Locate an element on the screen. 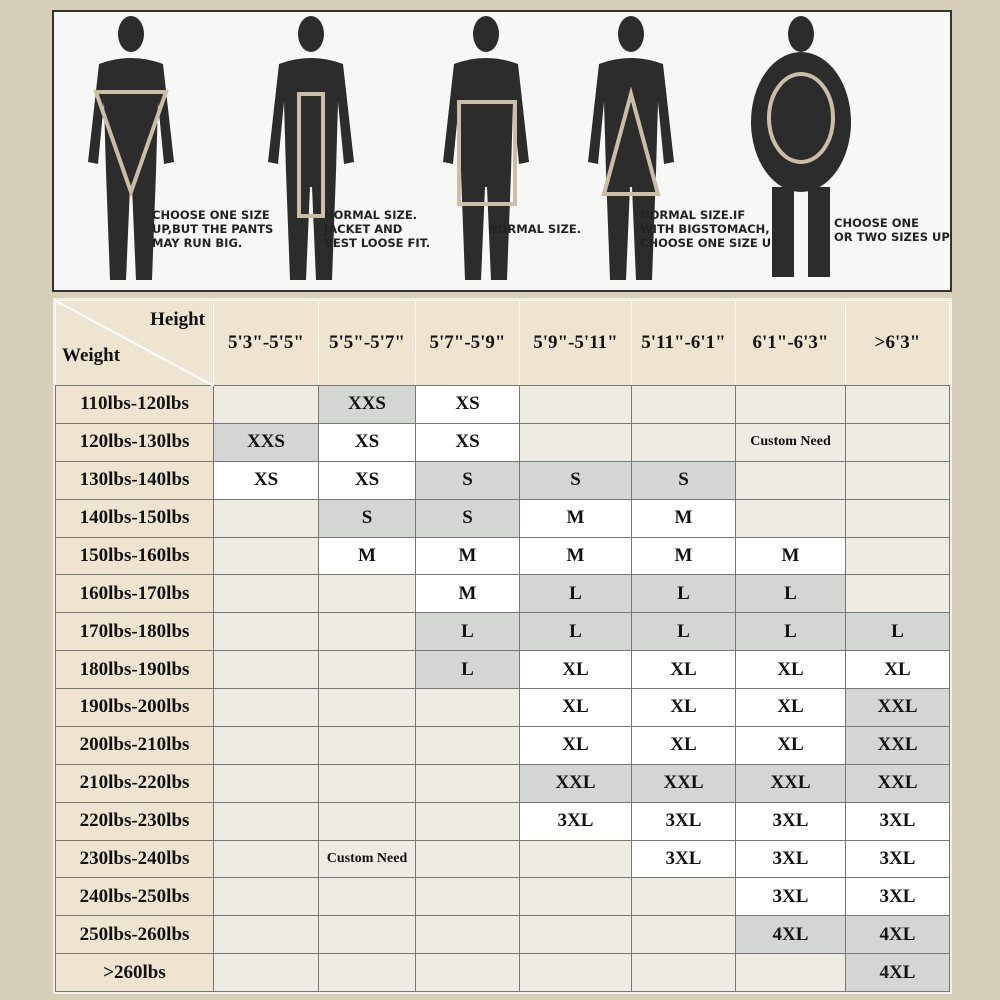  table-row: 240lbs-250lbs 3XL 3XL is located at coordinates (502, 897).